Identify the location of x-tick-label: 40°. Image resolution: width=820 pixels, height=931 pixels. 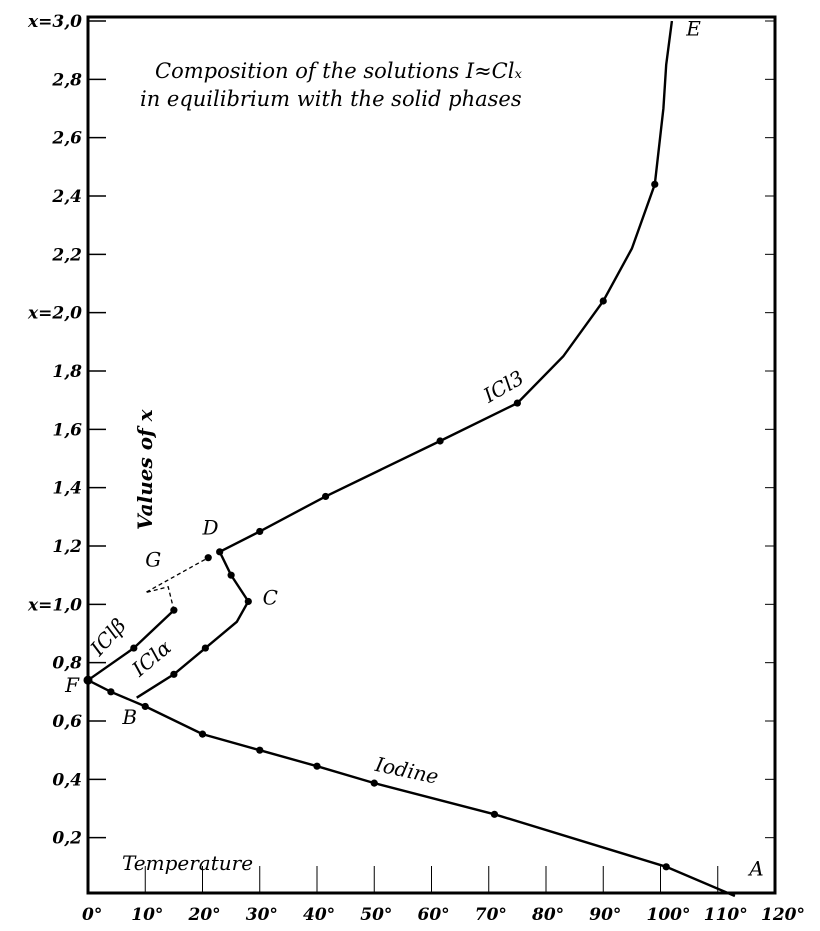
(319, 915).